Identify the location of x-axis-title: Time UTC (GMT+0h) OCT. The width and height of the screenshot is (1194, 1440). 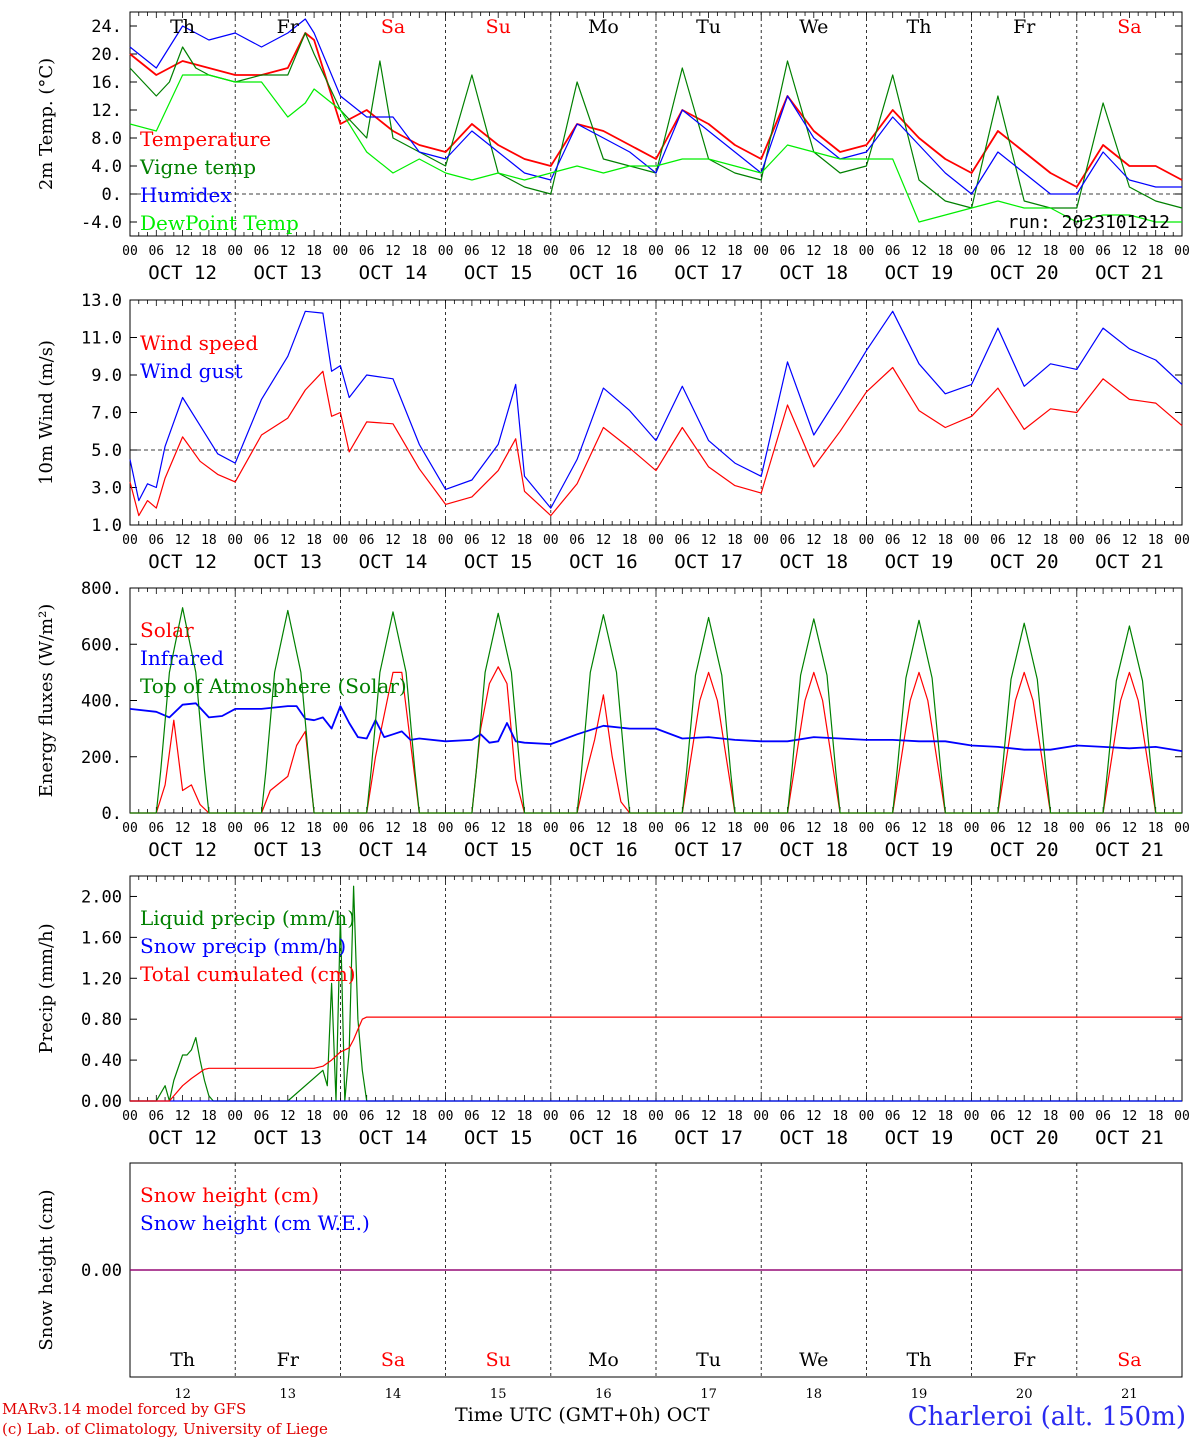
(582, 1415).